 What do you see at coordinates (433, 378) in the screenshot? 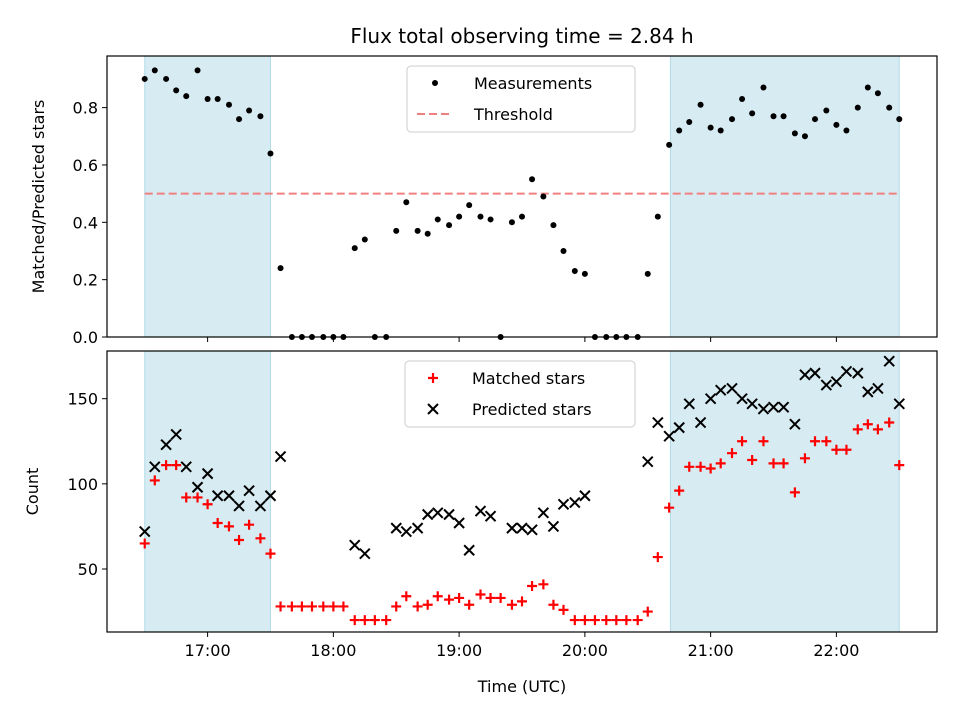
I see `legend-marker-plus` at bounding box center [433, 378].